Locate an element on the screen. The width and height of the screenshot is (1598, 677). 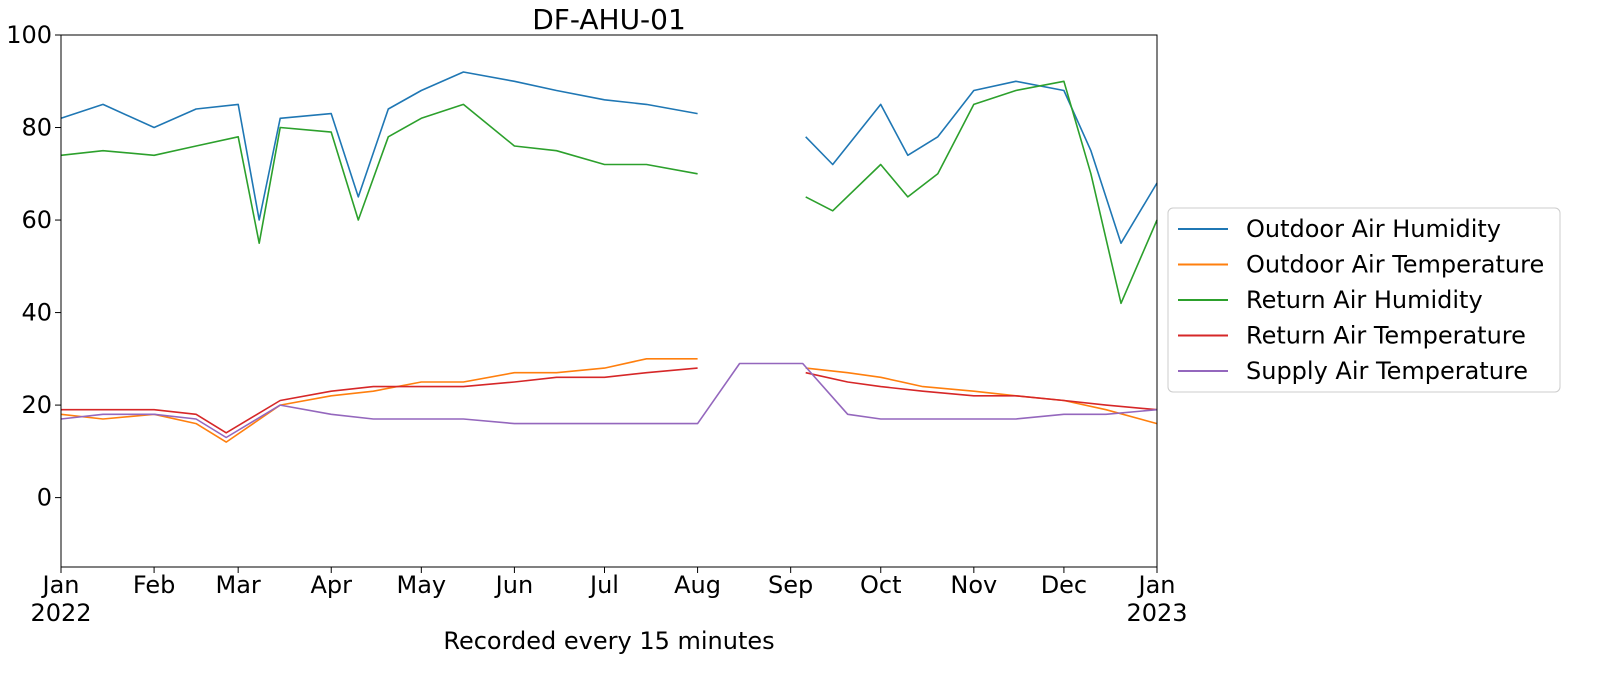
x-tick-label: Sep is located at coordinates (790, 585).